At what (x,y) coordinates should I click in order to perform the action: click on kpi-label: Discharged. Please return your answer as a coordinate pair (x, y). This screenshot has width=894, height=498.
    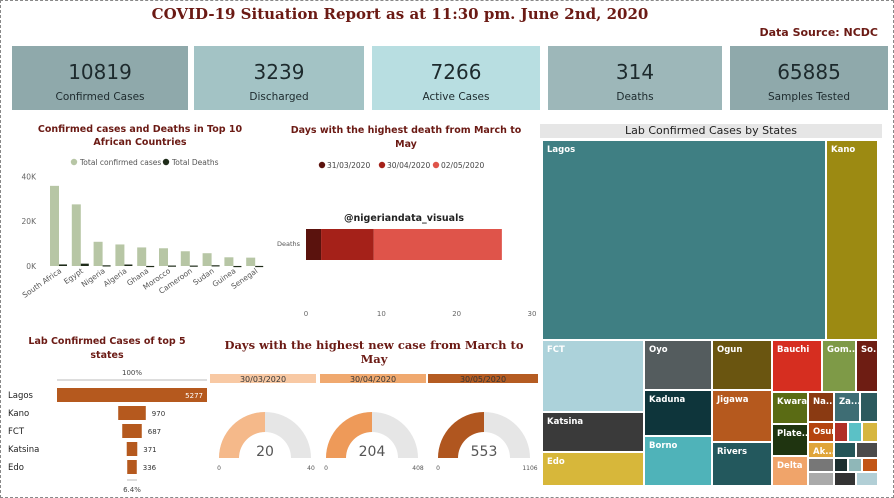
    Looking at the image, I should click on (279, 97).